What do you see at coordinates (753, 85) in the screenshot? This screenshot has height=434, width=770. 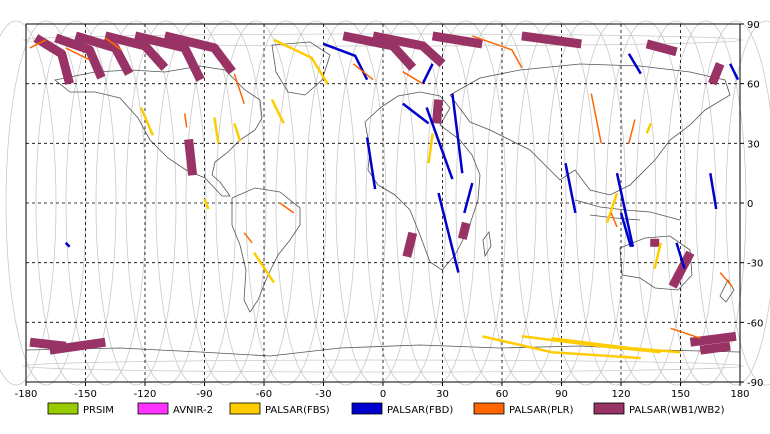 I see `y-tick-label: 60` at bounding box center [753, 85].